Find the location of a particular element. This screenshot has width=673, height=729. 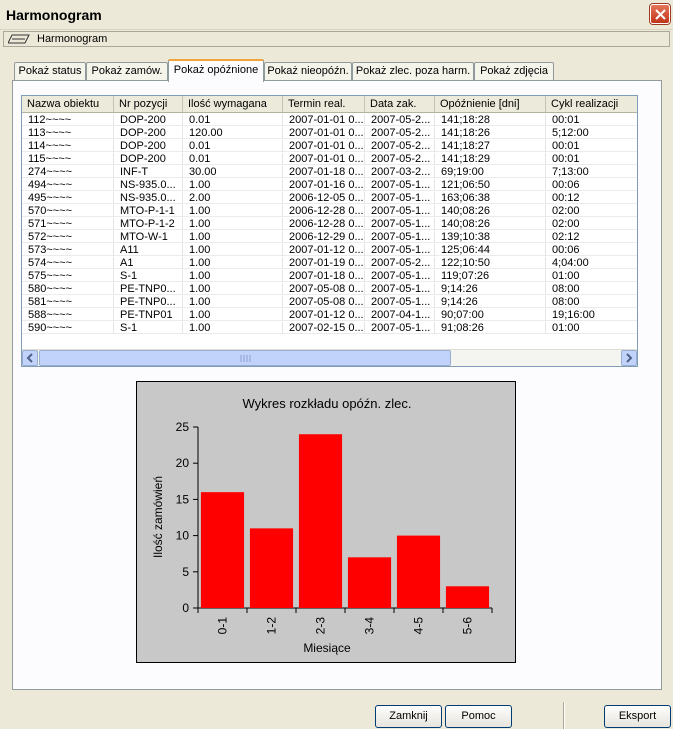

x-tick-label: 2-3 is located at coordinates (321, 626).